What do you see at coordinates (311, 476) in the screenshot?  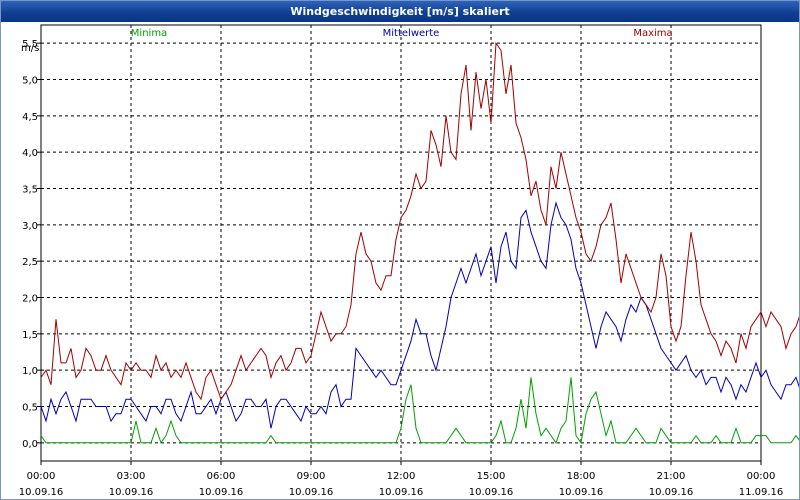 I see `x-tick-time-label: 09:00` at bounding box center [311, 476].